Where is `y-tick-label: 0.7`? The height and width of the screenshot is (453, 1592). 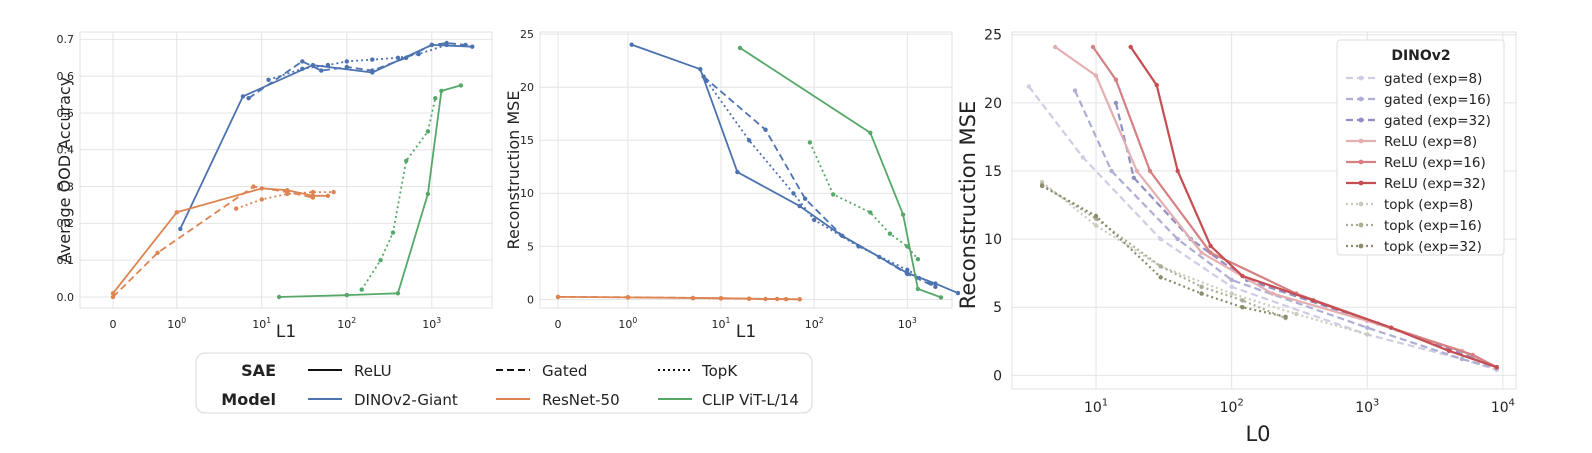
y-tick-label: 0.7 is located at coordinates (66, 39).